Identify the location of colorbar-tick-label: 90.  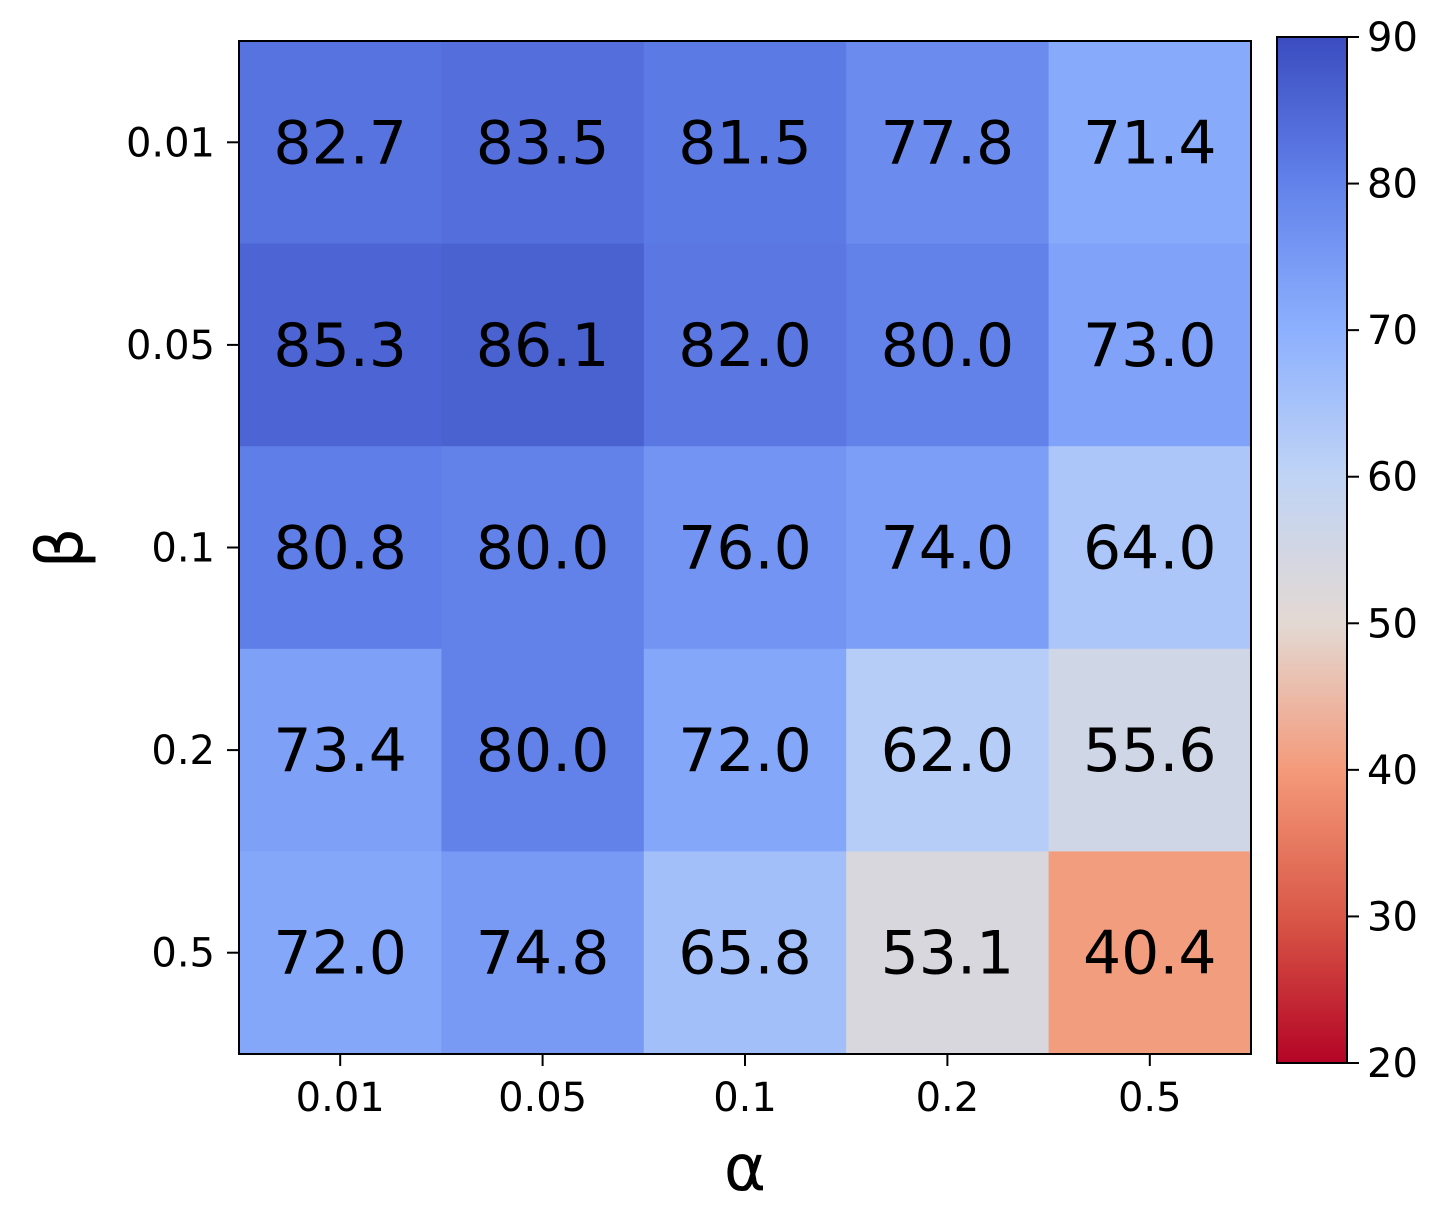
(1392, 38).